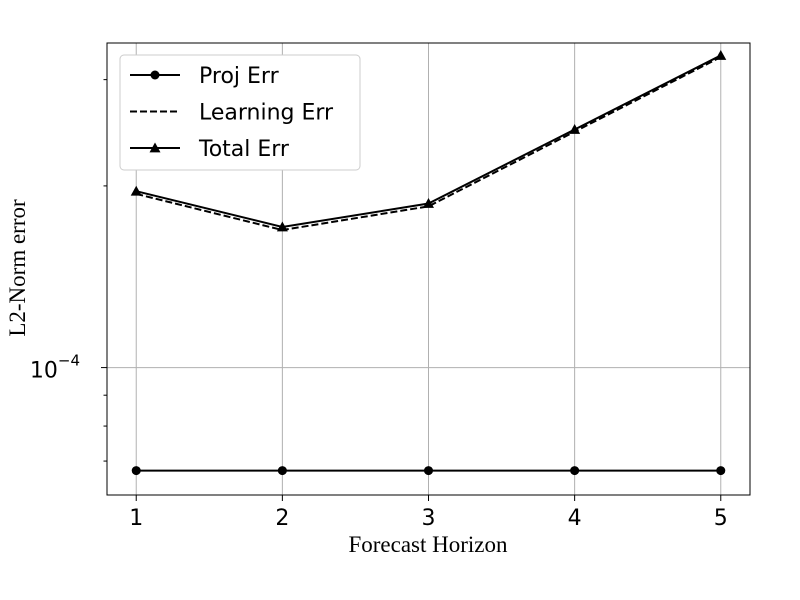 This screenshot has width=800, height=600. Describe the element at coordinates (239, 76) in the screenshot. I see `legend-label-proj-err: Proj Err` at that location.